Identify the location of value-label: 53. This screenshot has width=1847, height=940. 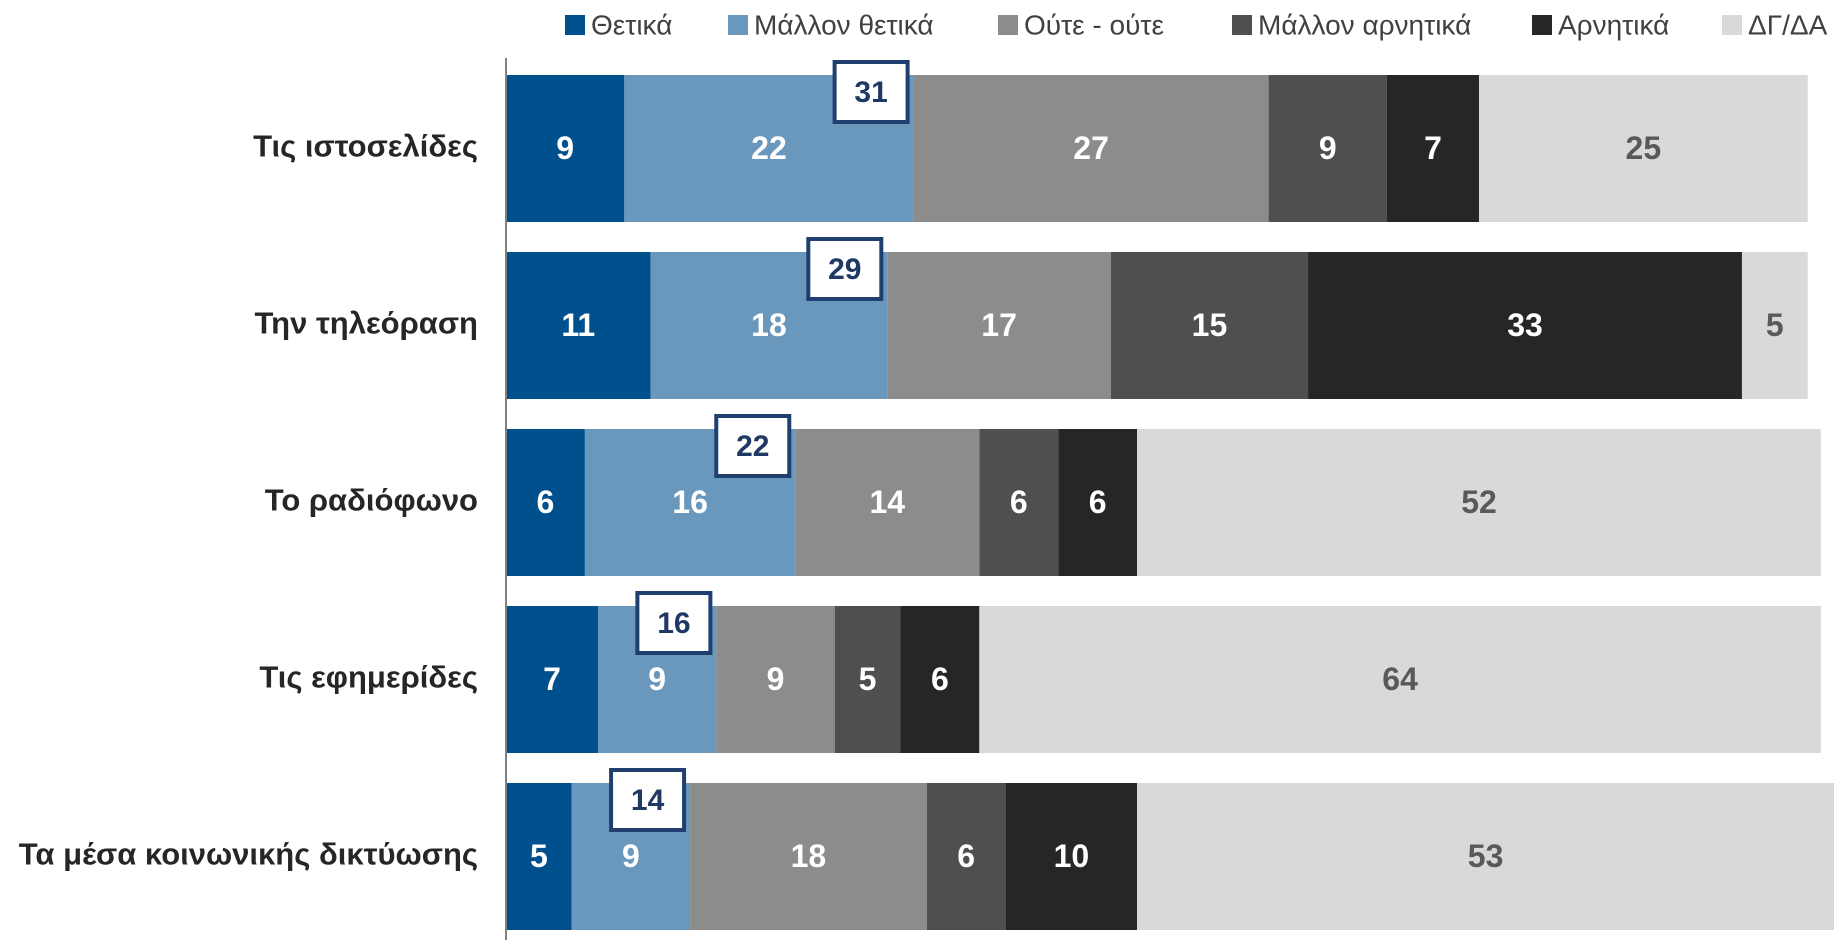
(1486, 856).